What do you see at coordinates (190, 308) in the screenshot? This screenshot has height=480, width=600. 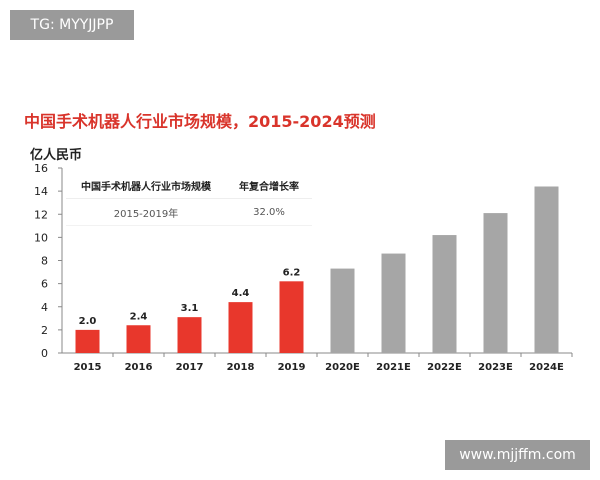 I see `data-label: 3.1` at bounding box center [190, 308].